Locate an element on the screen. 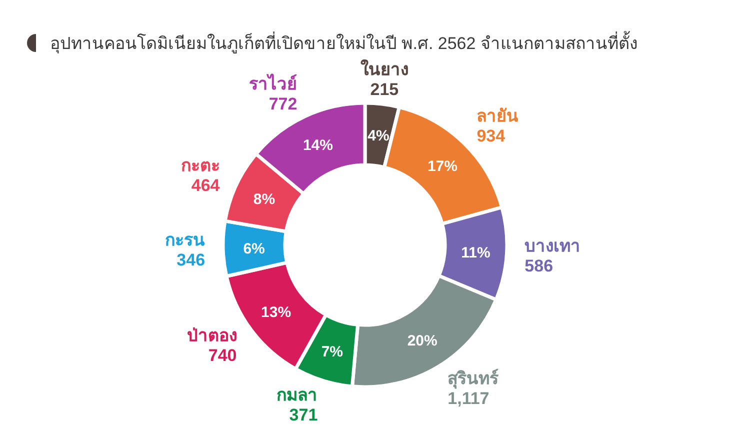 This screenshot has width=750, height=430. slice-label: กะรน is located at coordinates (185, 240).